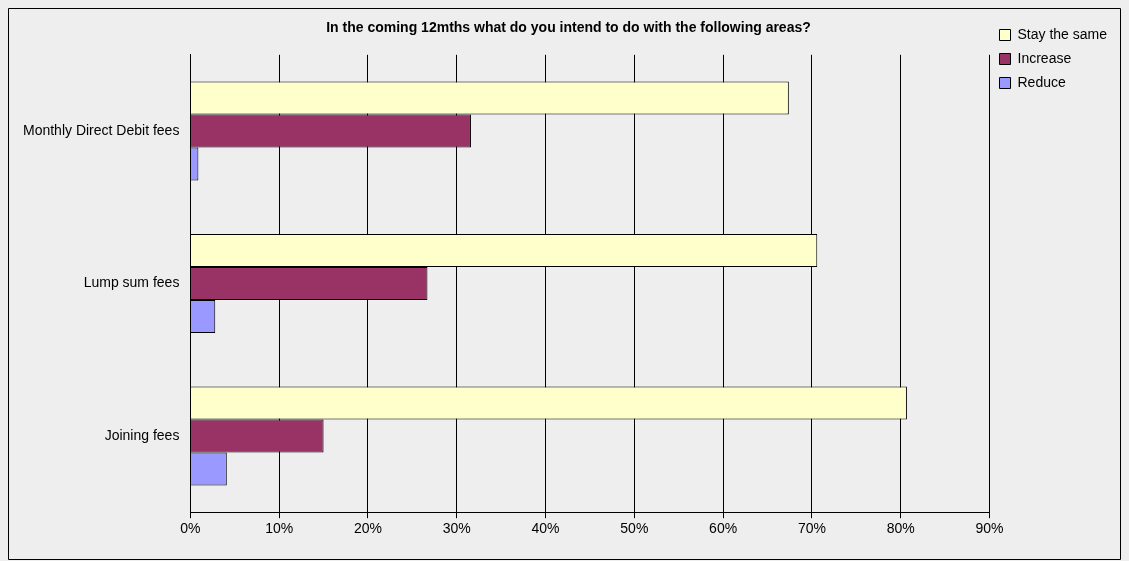  What do you see at coordinates (634, 528) in the screenshot?
I see `x-tick-label: 50%` at bounding box center [634, 528].